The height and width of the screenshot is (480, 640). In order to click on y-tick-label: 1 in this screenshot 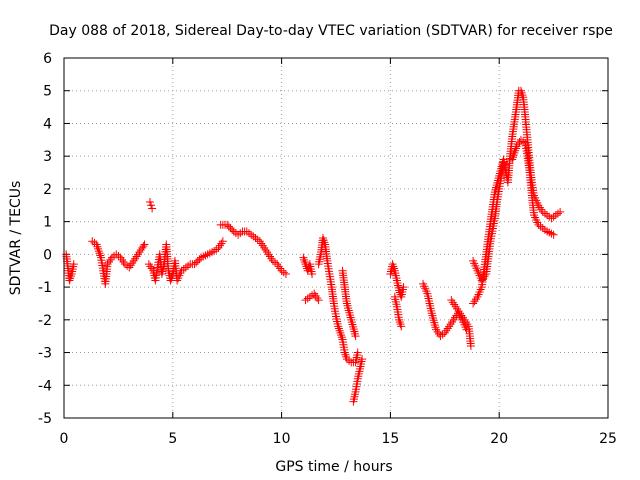, I will do `click(47, 223)`.